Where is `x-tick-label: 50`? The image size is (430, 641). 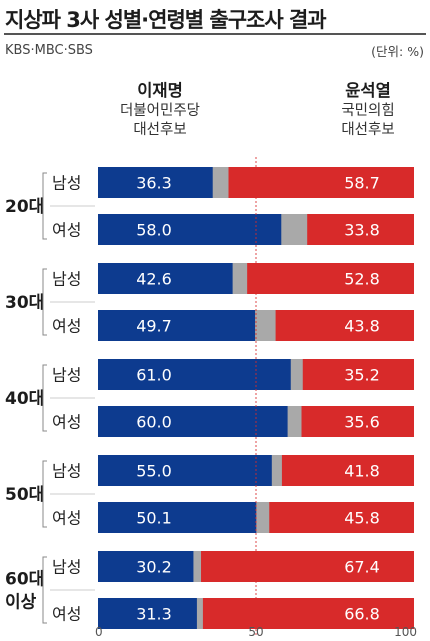
x-tick-label: 50 is located at coordinates (255, 632).